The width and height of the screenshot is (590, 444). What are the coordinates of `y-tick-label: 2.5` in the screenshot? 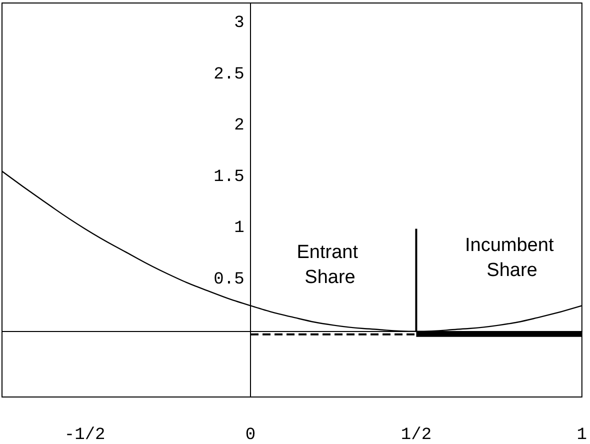 It's located at (229, 74).